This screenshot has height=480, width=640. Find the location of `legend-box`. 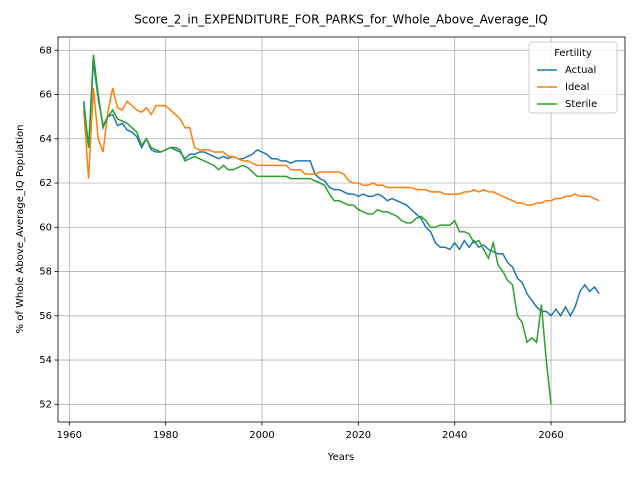

legend-box is located at coordinates (573, 77).